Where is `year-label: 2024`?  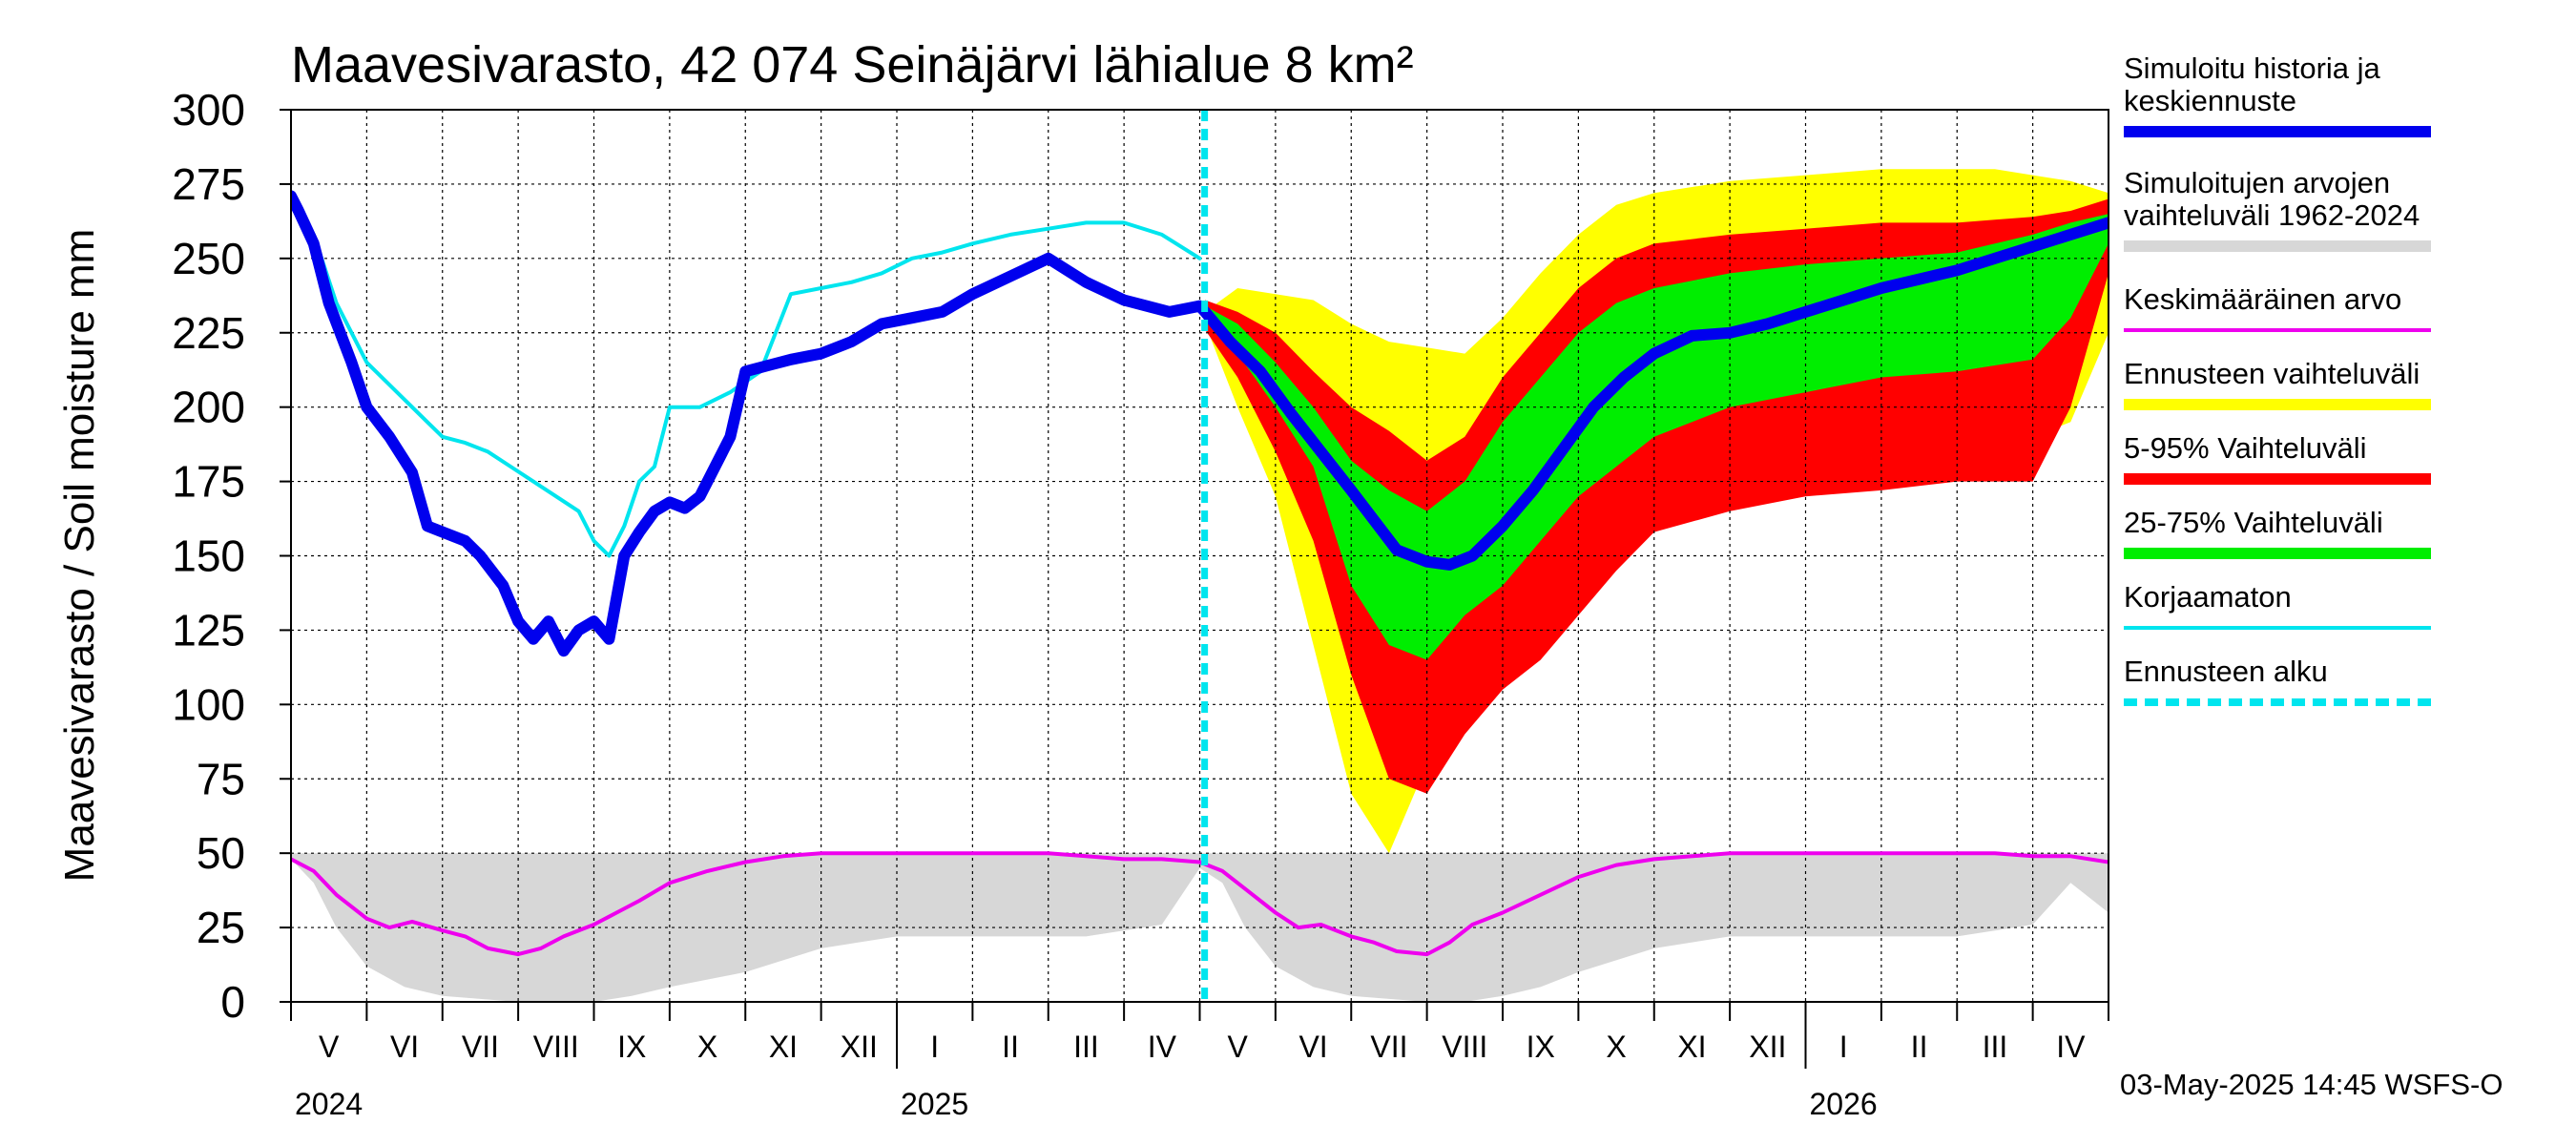
year-label: 2024 is located at coordinates (329, 1104).